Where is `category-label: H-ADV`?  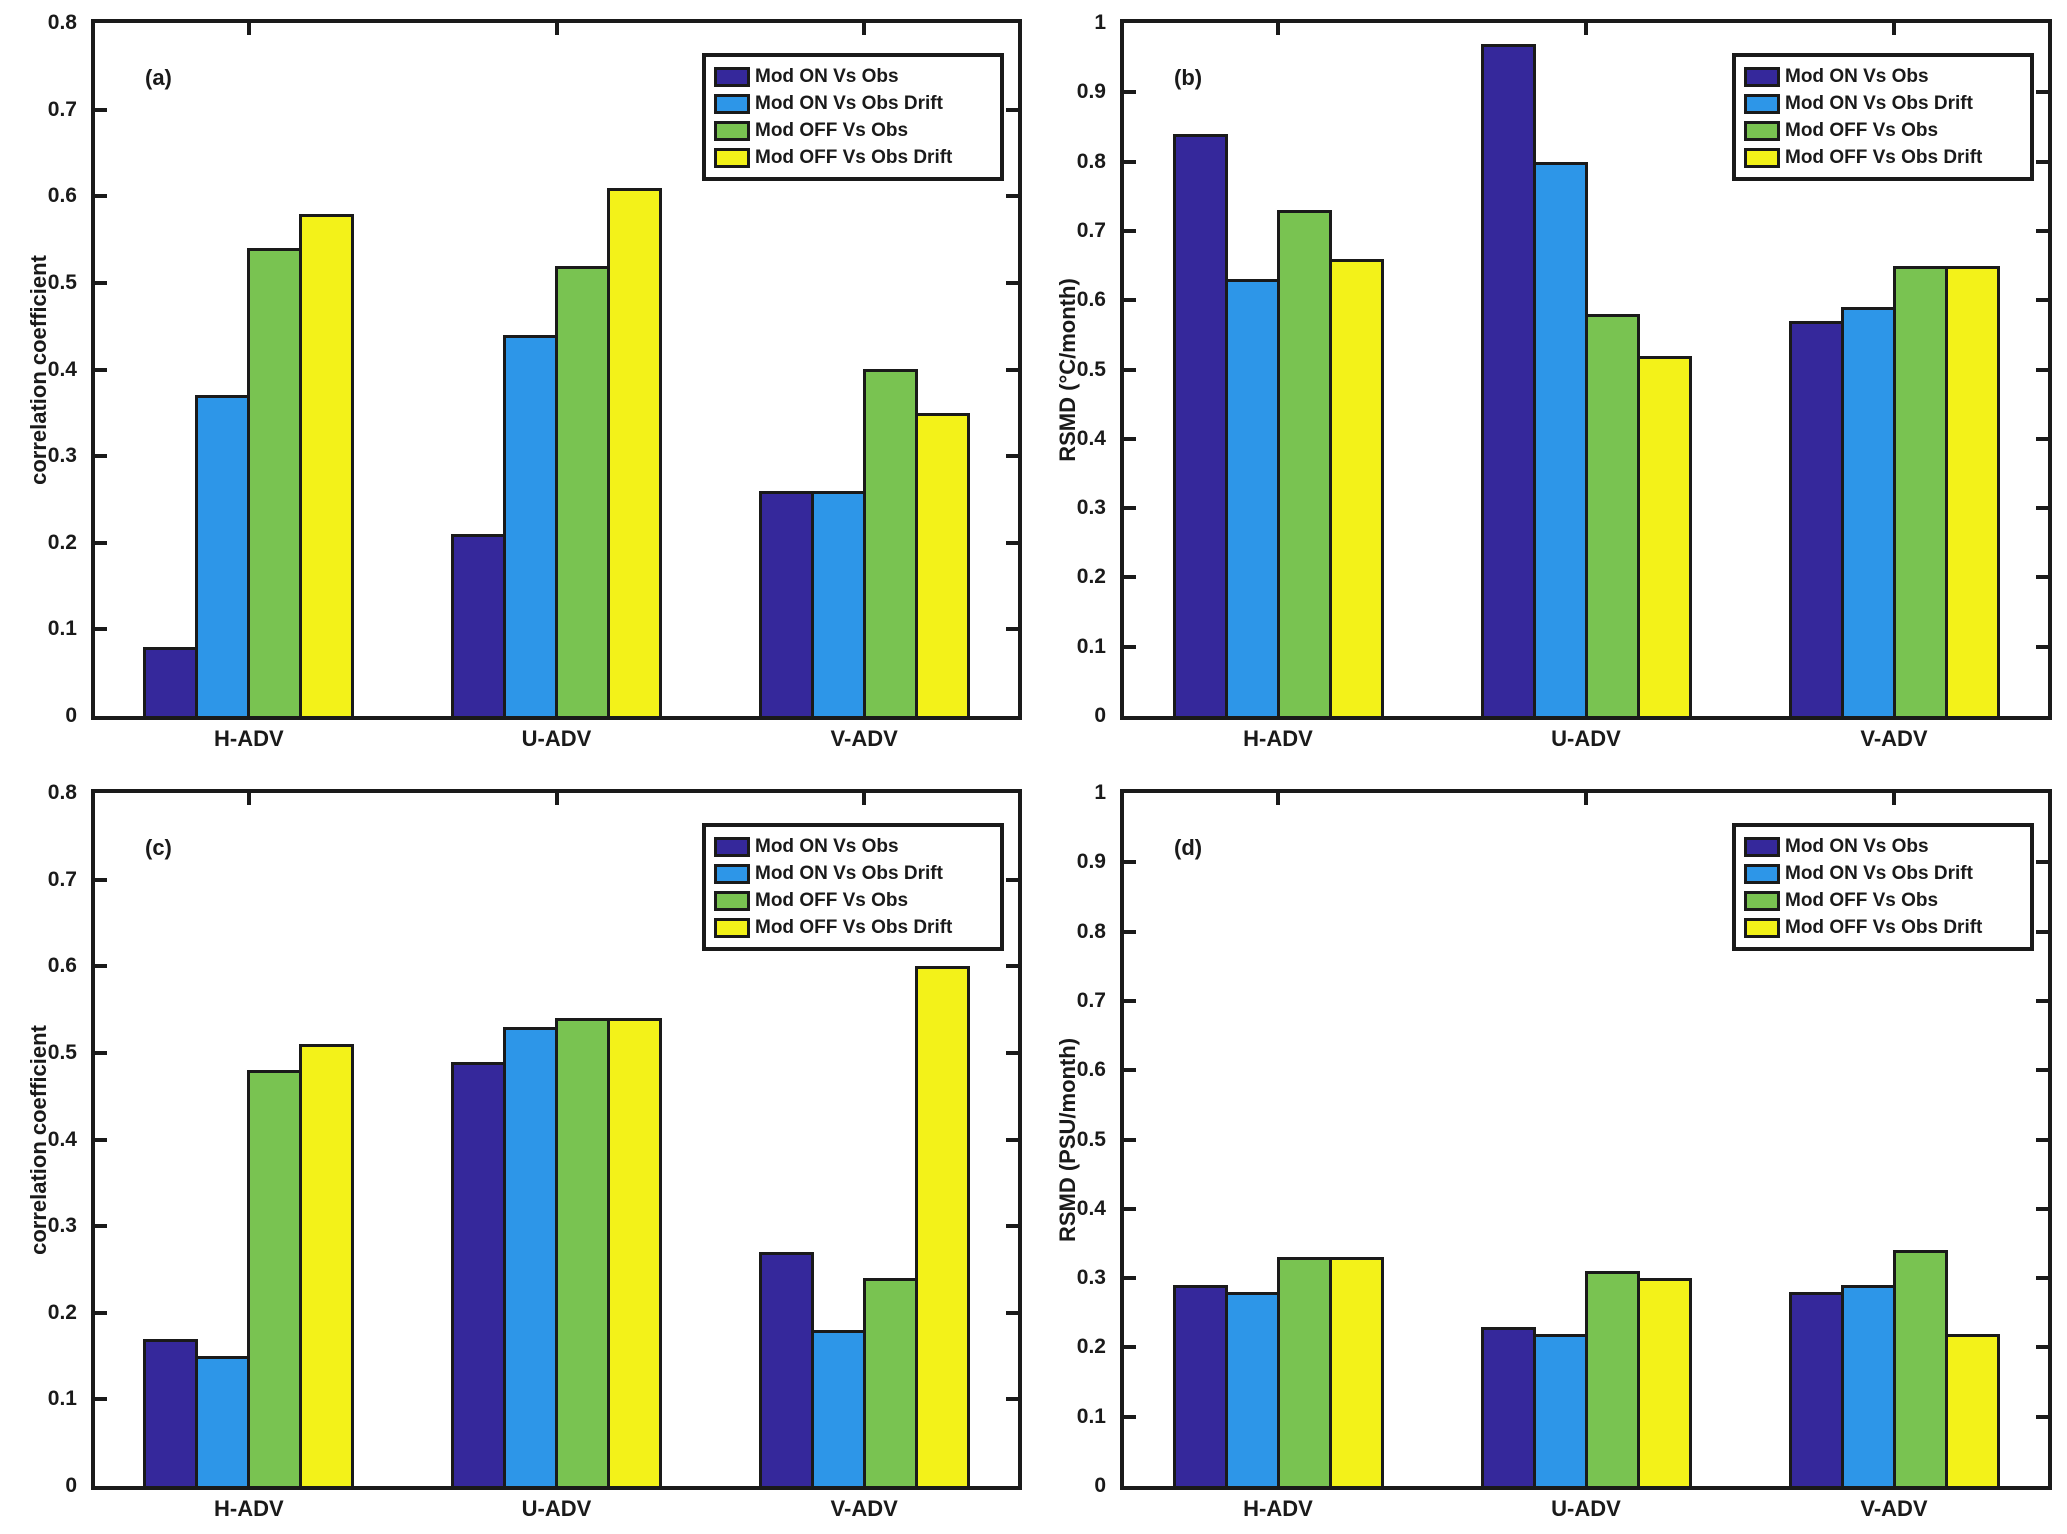
category-label: H-ADV is located at coordinates (1278, 1508).